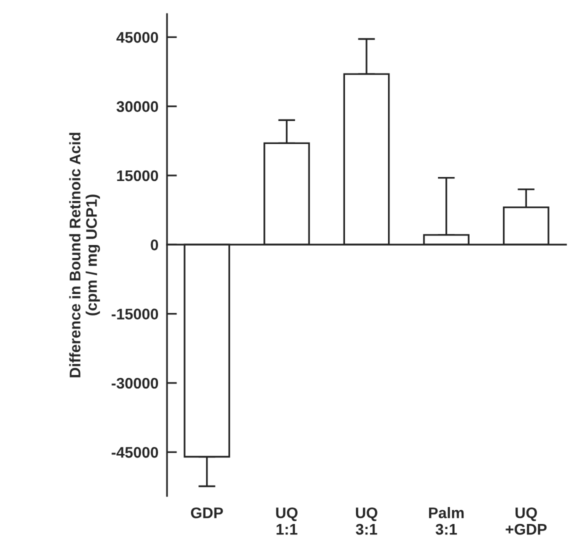 The image size is (570, 542). Describe the element at coordinates (526, 521) in the screenshot. I see `x-tick-label: UQ +GDP` at that location.